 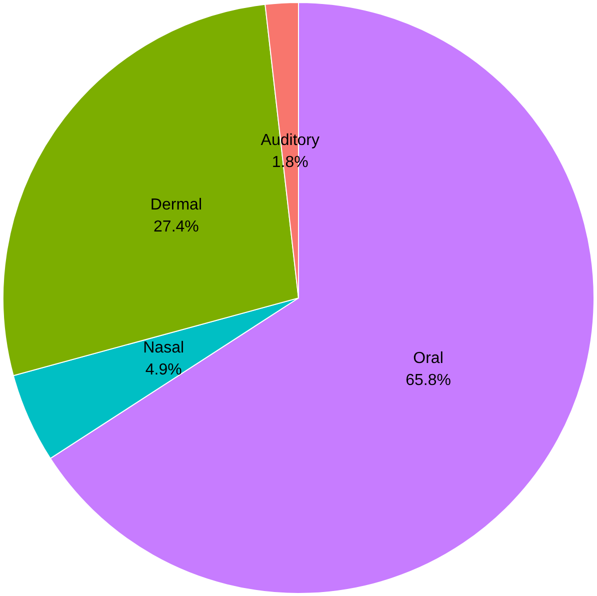 What do you see at coordinates (428, 359) in the screenshot?
I see `slice-label: Oral` at bounding box center [428, 359].